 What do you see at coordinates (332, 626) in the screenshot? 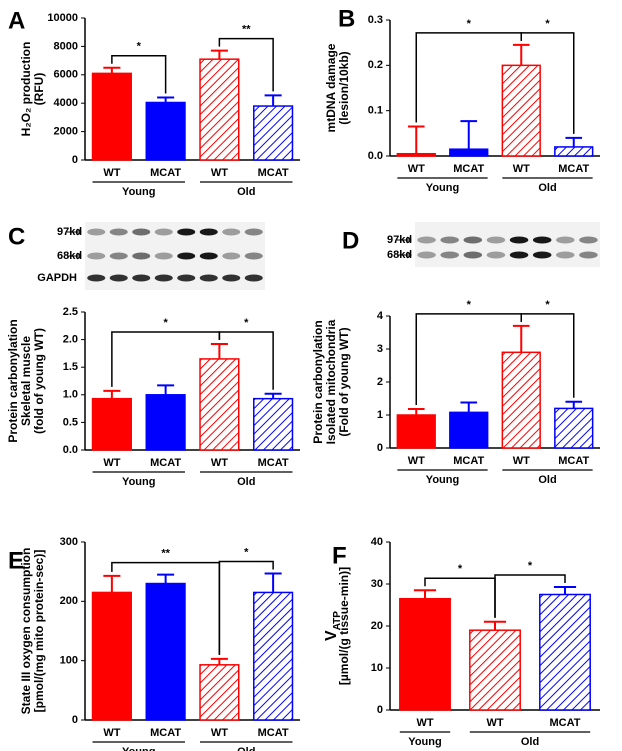
I see `y-axis-label: VATP` at bounding box center [332, 626].